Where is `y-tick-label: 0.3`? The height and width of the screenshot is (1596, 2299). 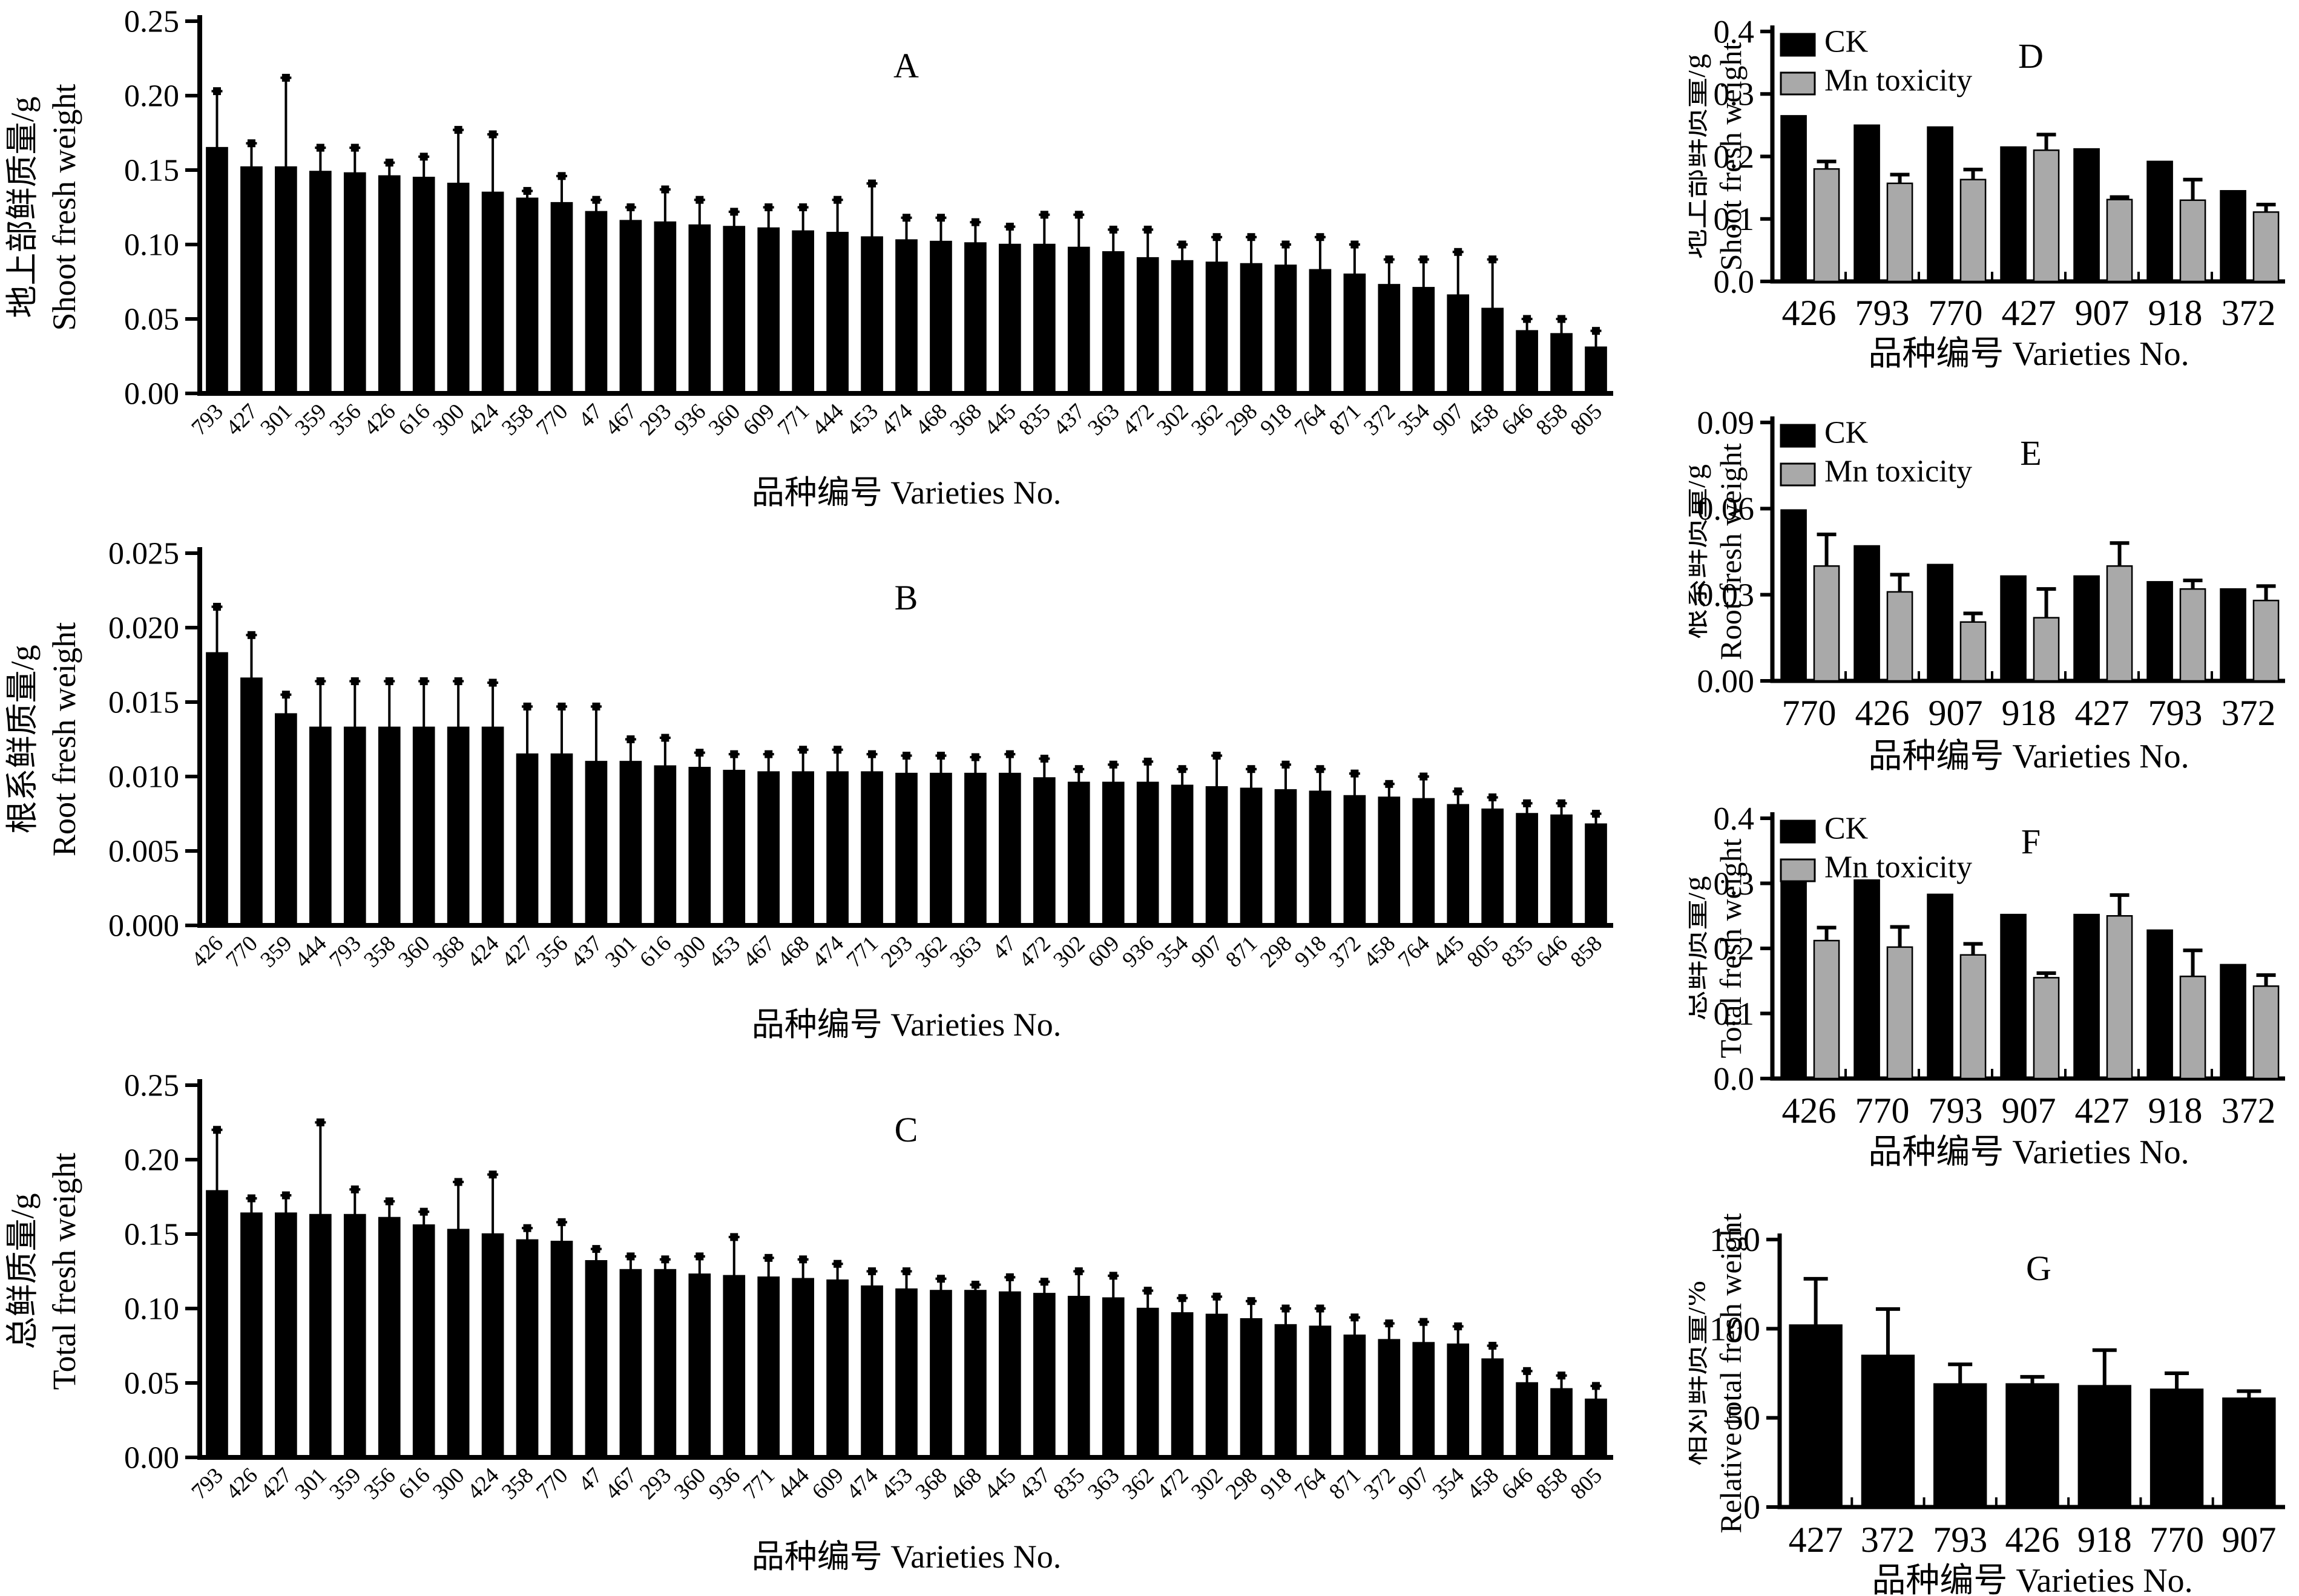
y-tick-label: 0.3 is located at coordinates (1734, 95).